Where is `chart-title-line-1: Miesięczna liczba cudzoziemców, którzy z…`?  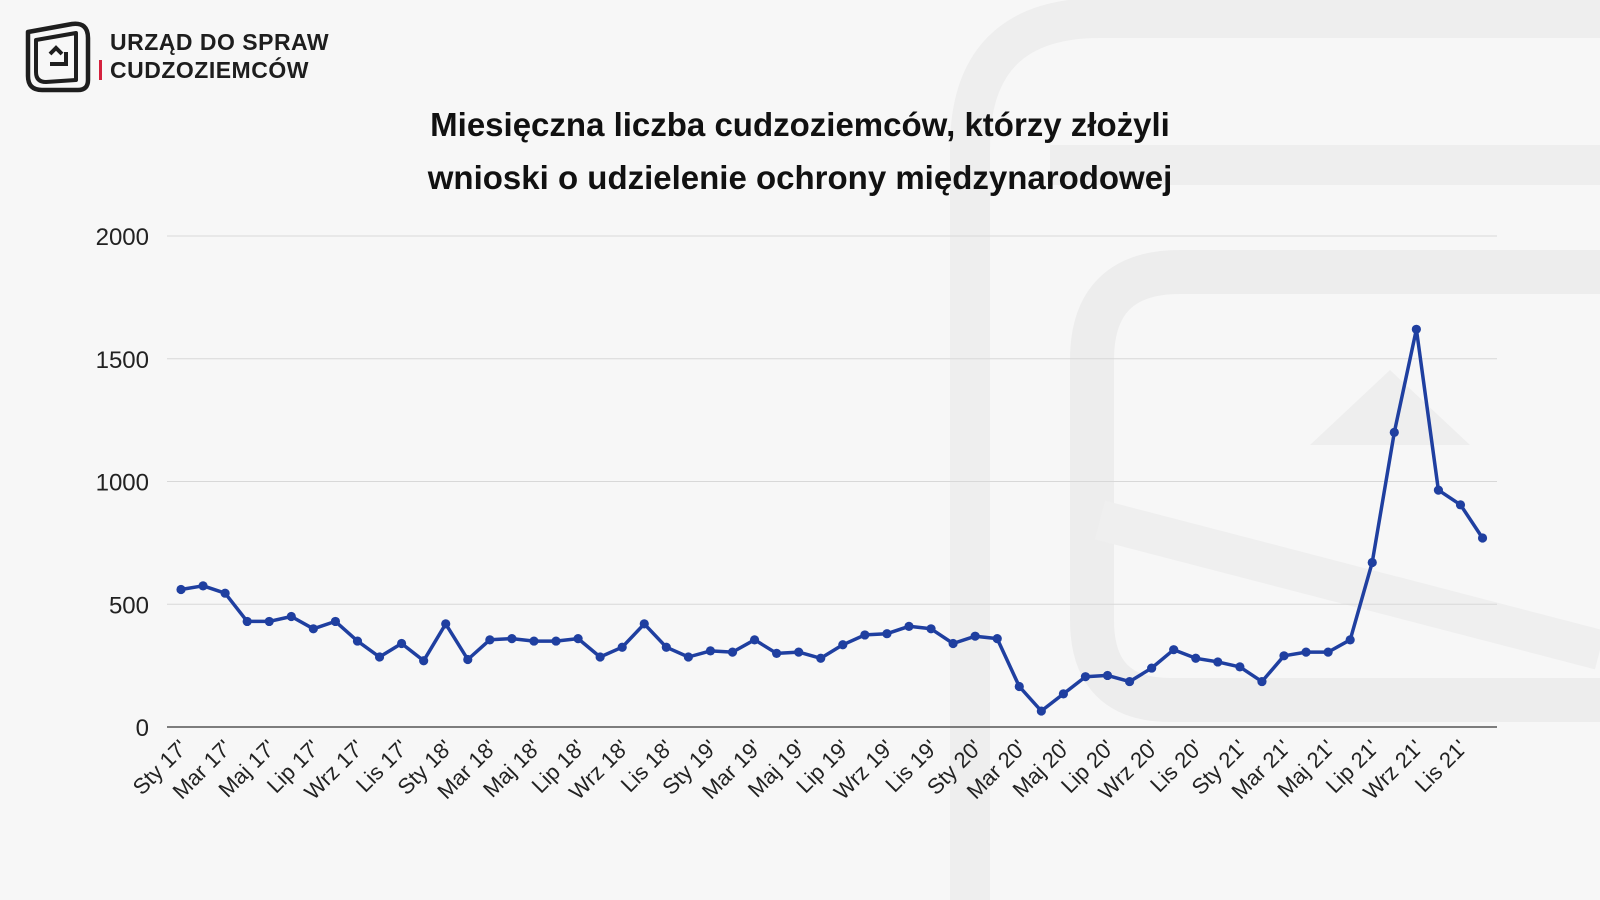
chart-title-line-1: Miesięczna liczba cudzoziemców, którzy z… is located at coordinates (800, 124).